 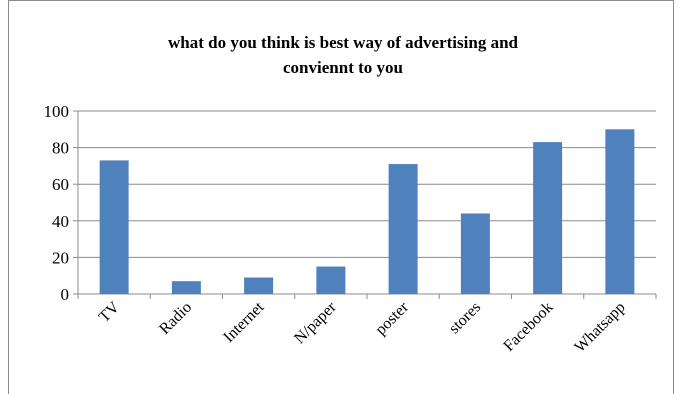 What do you see at coordinates (65, 294) in the screenshot?
I see `y-tick-label: 0` at bounding box center [65, 294].